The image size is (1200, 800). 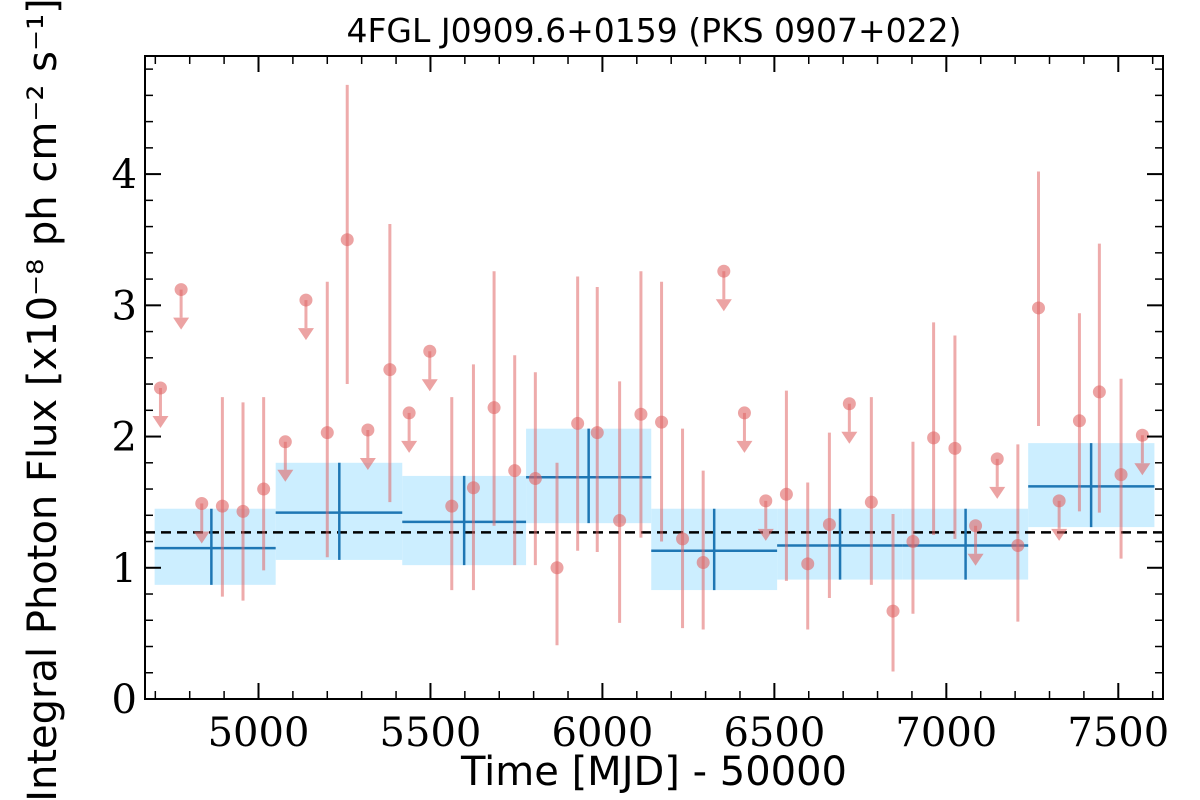 I want to click on x-tick-label: 6500, so click(x=774, y=733).